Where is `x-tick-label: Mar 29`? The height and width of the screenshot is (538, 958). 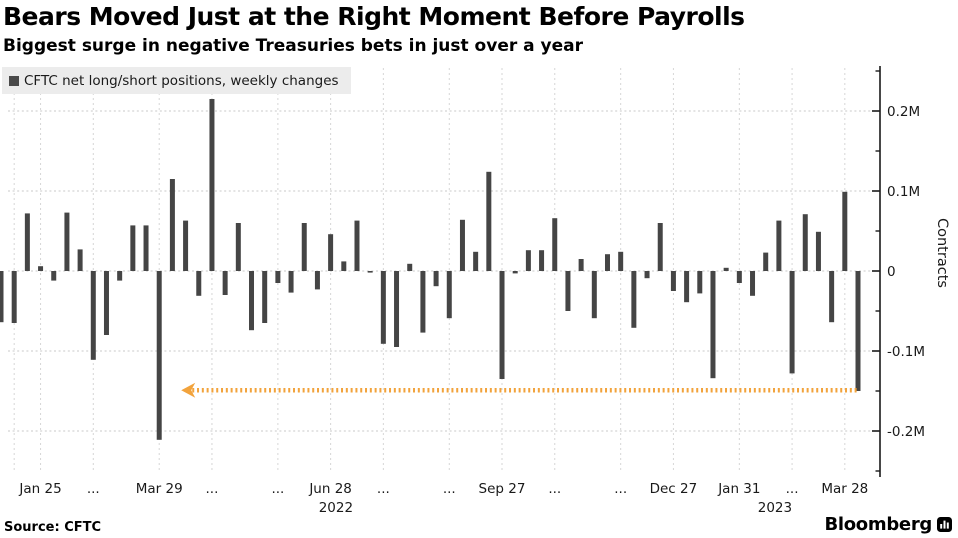 x-tick-label: Mar 29 is located at coordinates (159, 489).